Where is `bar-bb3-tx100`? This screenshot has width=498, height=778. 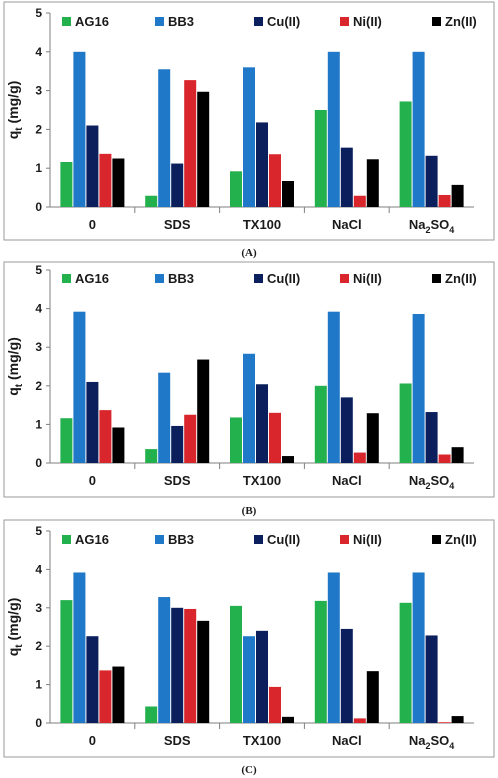 bar-bb3-tx100 is located at coordinates (249, 137).